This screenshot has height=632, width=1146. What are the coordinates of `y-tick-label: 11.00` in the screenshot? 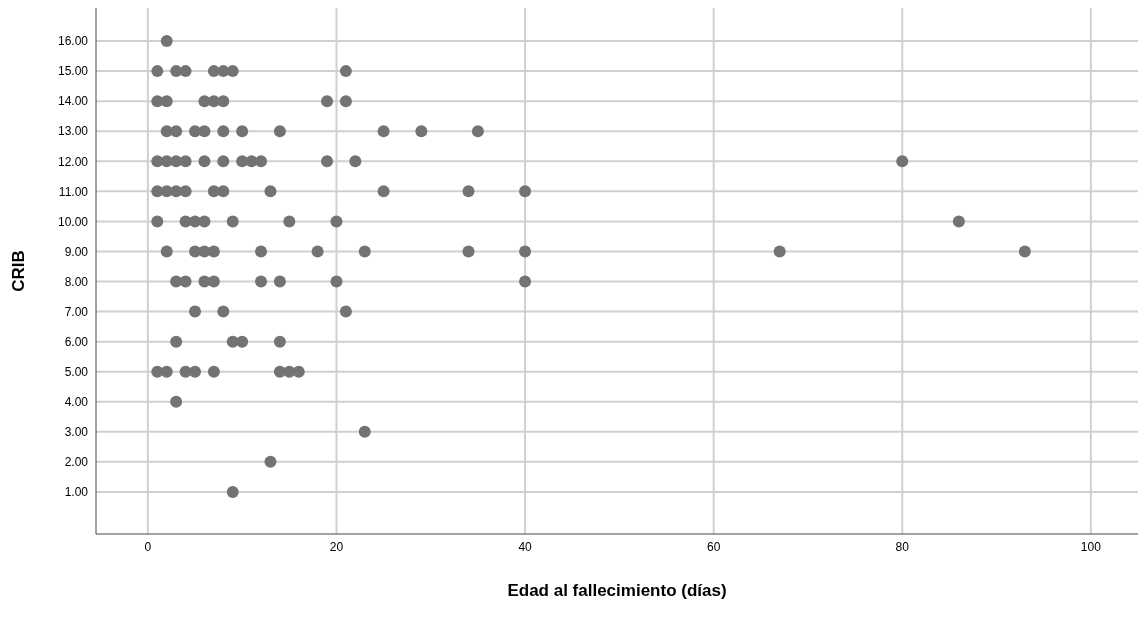 It's located at (73, 191).